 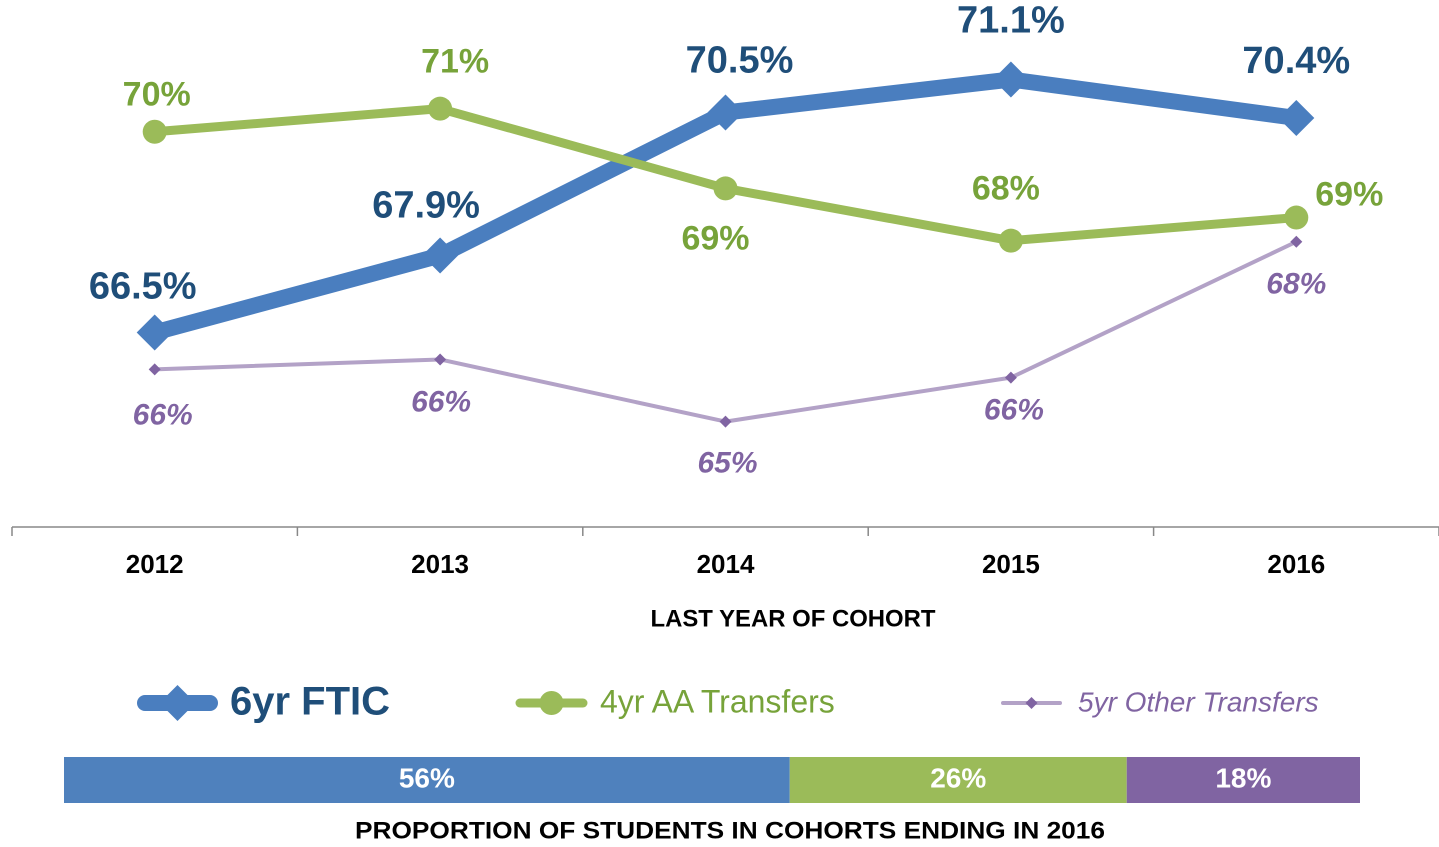 I want to click on segment-label: 18%, so click(x=1243, y=777).